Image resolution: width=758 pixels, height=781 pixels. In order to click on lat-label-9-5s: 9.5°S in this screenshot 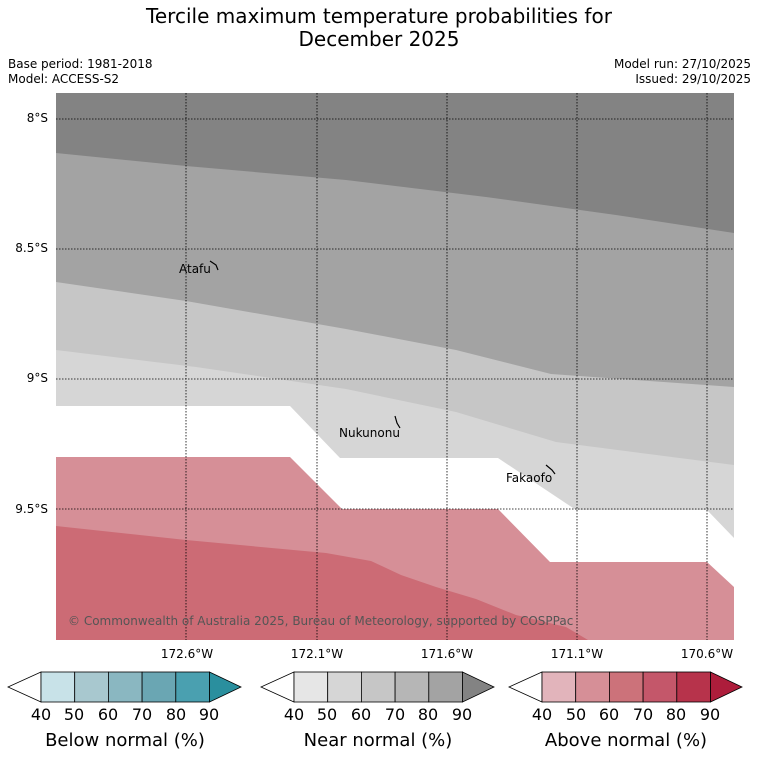, I will do `click(31, 509)`.